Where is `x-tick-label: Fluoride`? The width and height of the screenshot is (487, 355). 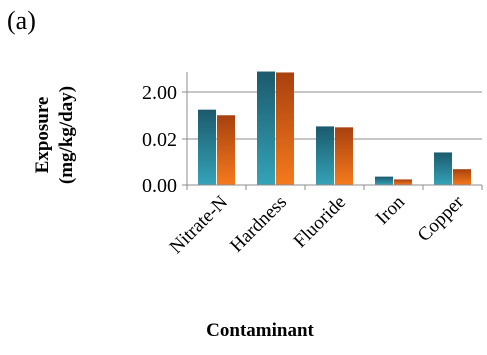
x-tick-label: Fluoride is located at coordinates (320, 222).